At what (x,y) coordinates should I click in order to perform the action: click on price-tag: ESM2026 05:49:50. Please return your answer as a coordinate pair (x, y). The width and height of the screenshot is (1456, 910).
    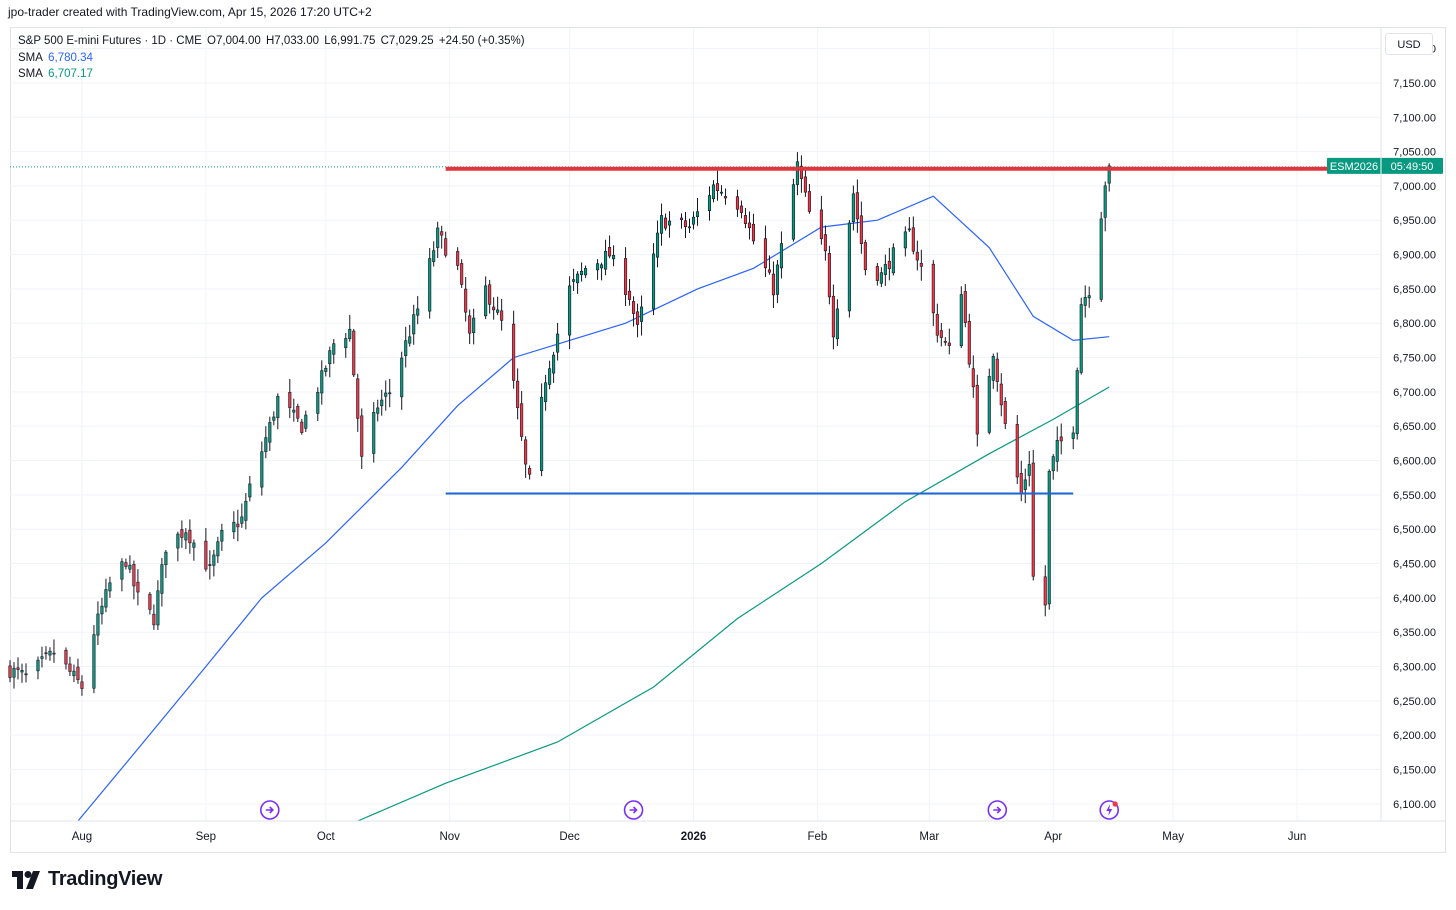
    Looking at the image, I should click on (1385, 165).